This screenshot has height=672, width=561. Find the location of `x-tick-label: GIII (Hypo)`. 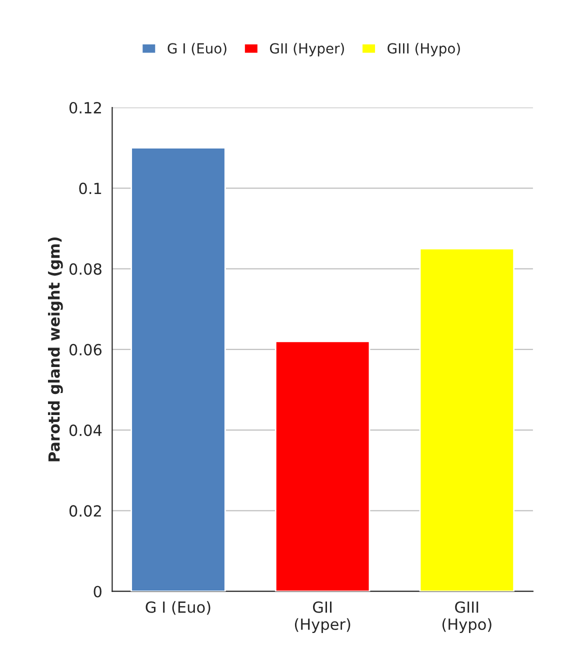

x-tick-label: GIII (Hypo) is located at coordinates (467, 617).